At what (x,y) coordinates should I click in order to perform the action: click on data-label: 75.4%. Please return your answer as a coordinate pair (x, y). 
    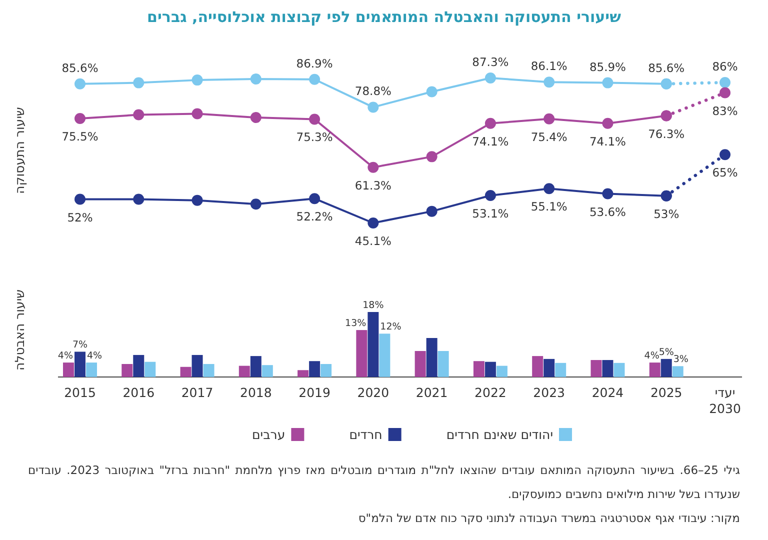
    Looking at the image, I should click on (549, 137).